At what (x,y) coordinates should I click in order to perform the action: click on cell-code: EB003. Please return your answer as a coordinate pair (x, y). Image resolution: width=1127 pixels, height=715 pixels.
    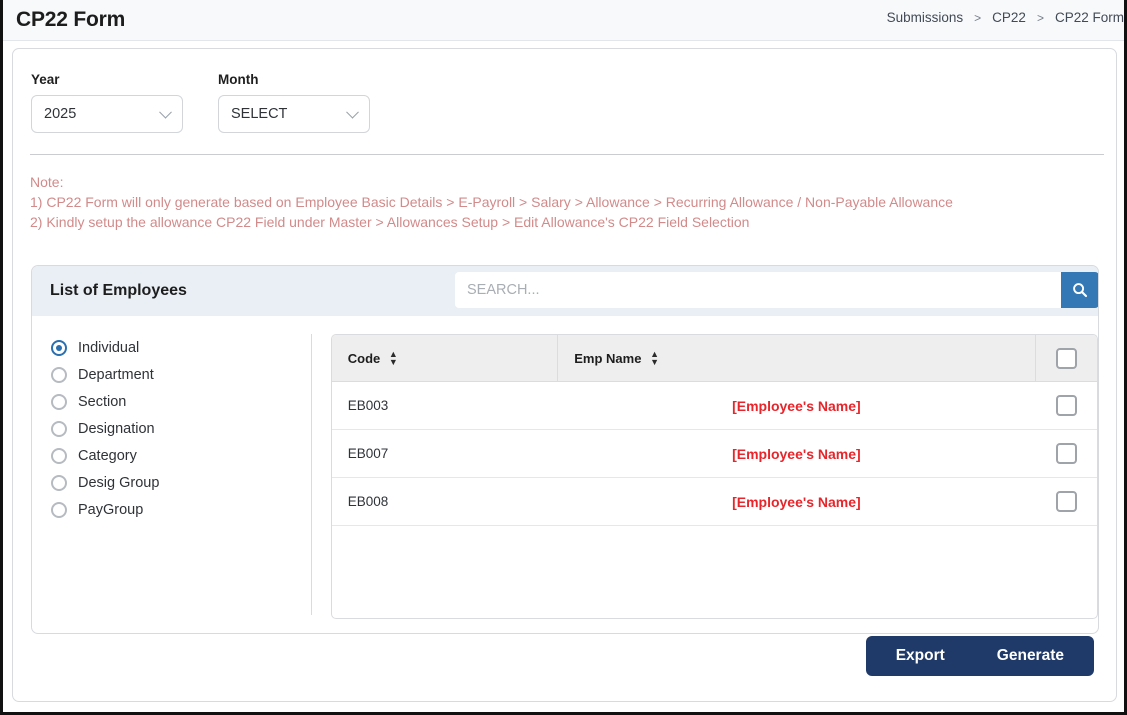
    Looking at the image, I should click on (444, 405).